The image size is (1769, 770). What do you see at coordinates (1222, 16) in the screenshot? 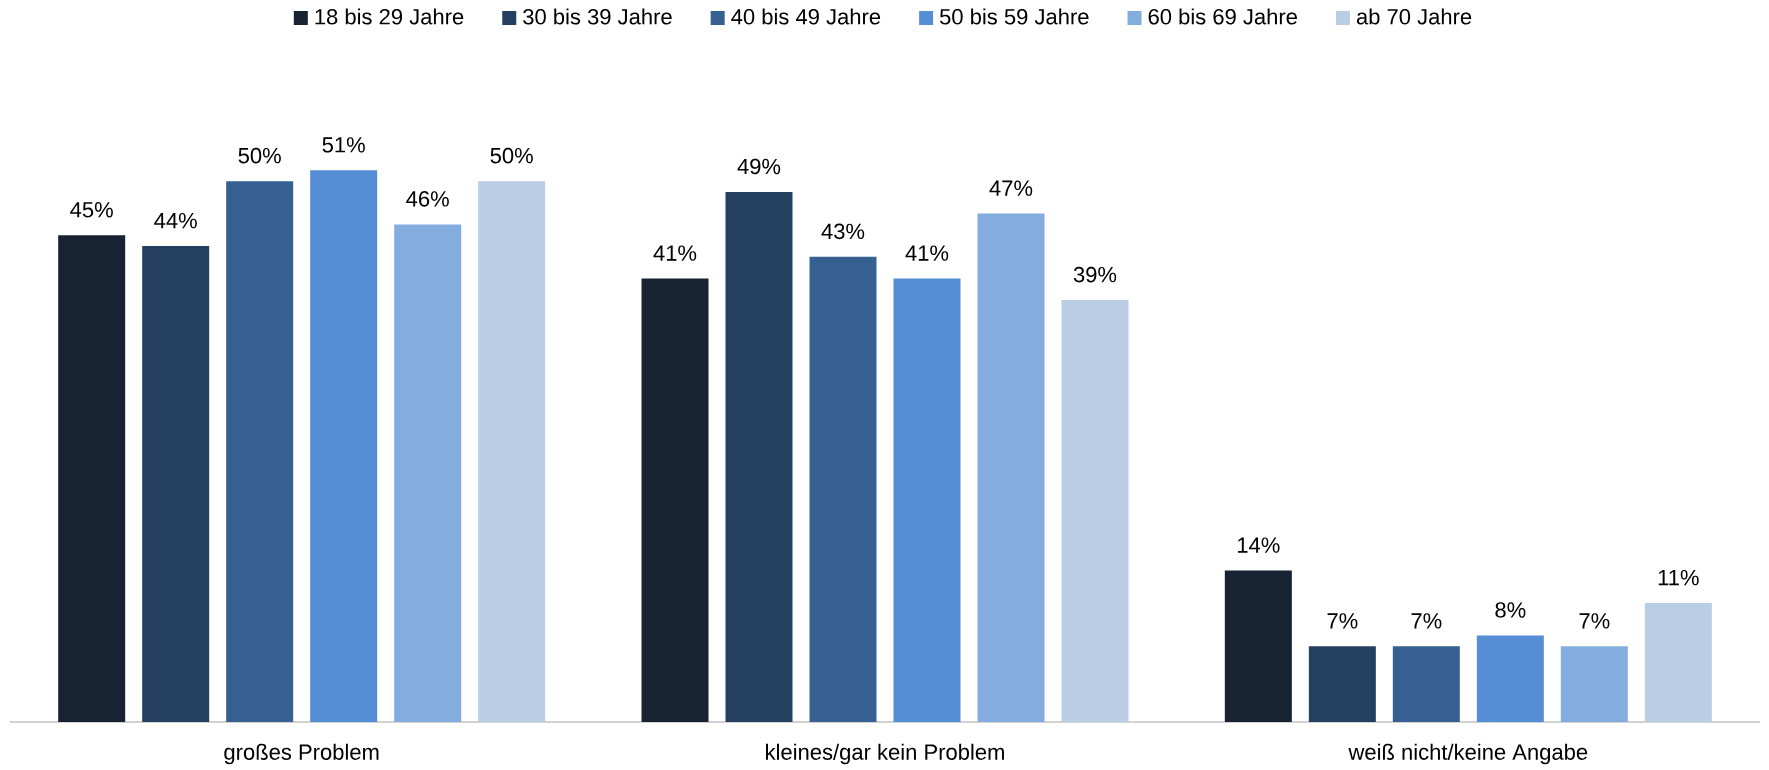
I see `legend-label: 60 bis 69 Jahre` at bounding box center [1222, 16].